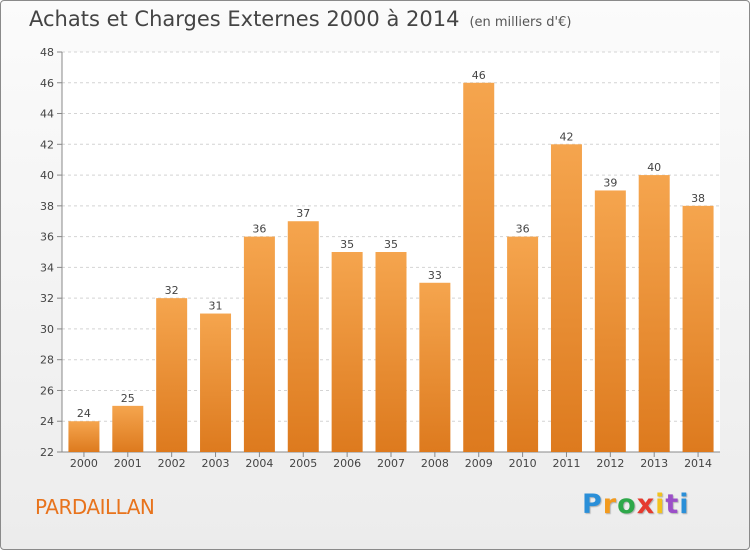 Image resolution: width=750 pixels, height=550 pixels. I want to click on x-tick-label: 2004, so click(259, 463).